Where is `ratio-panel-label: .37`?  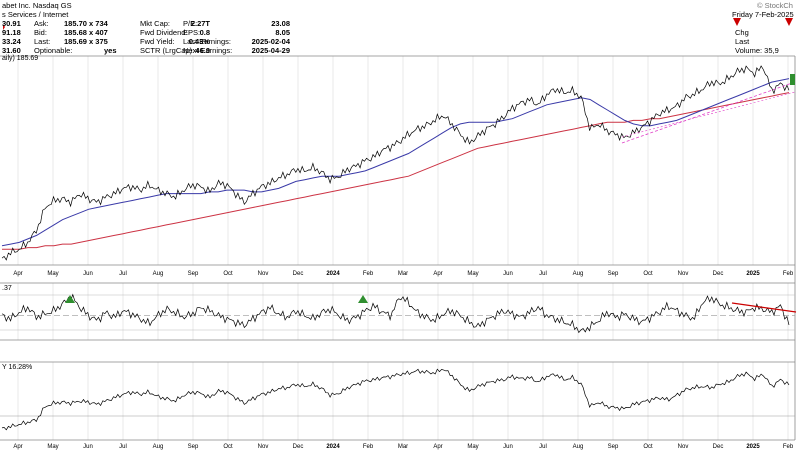
ratio-panel-label: .37 is located at coordinates (7, 288).